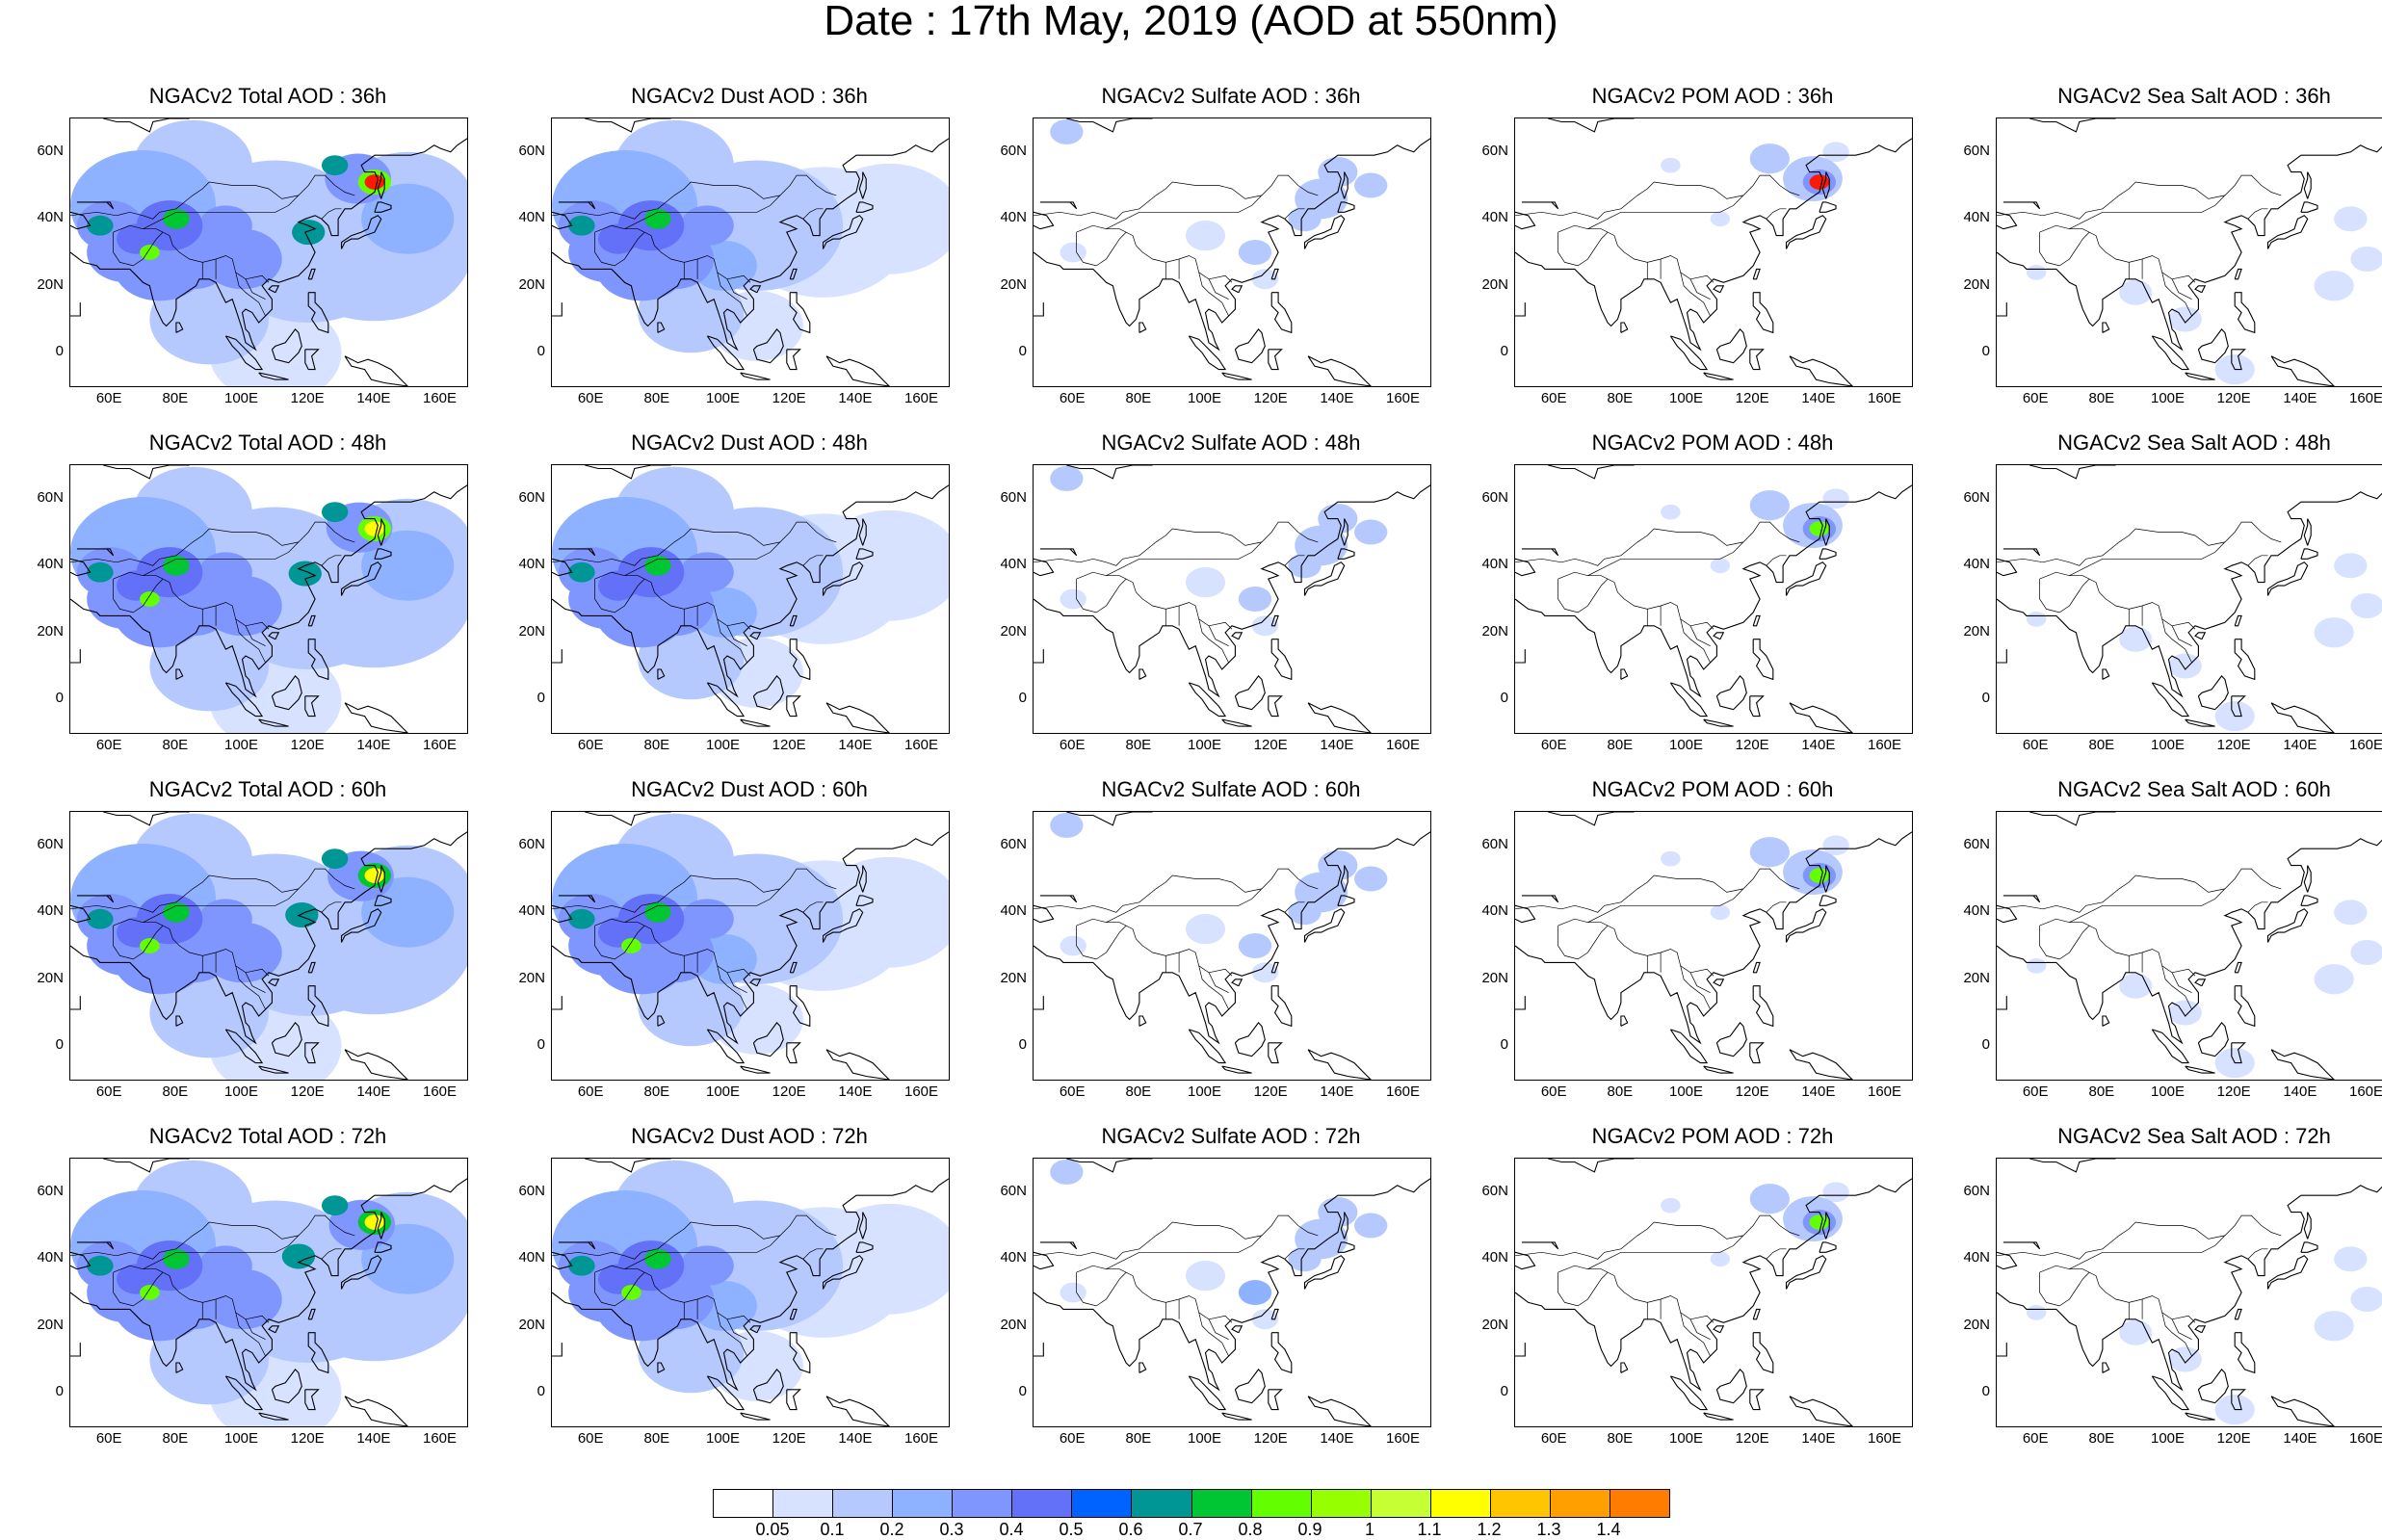 The image size is (2382, 1540). What do you see at coordinates (2300, 745) in the screenshot?
I see `x-tick-label: 140E` at bounding box center [2300, 745].